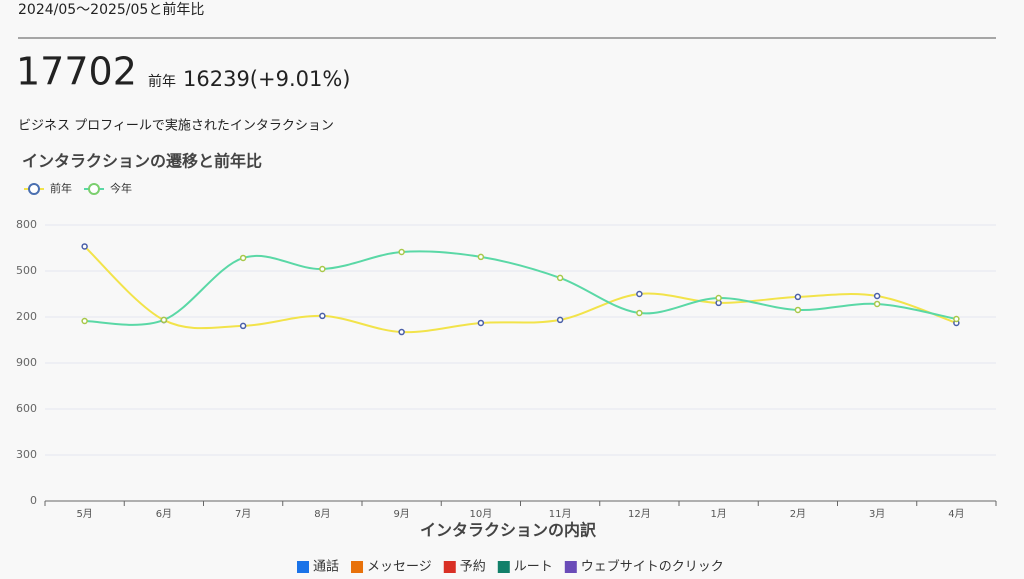 The width and height of the screenshot is (1024, 579). Describe the element at coordinates (243, 514) in the screenshot. I see `x-tick-label: 7月` at that location.